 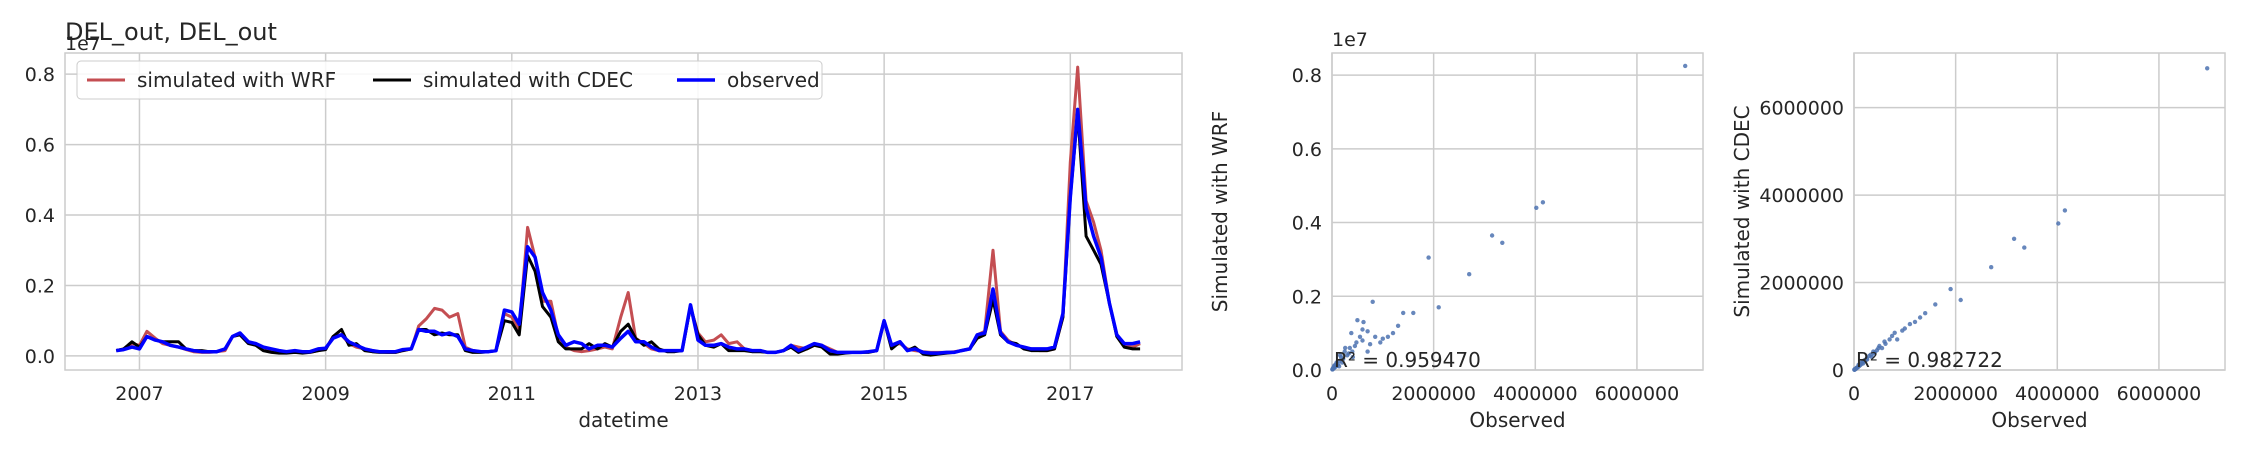 What do you see at coordinates (1407, 360) in the screenshot?
I see `r-squared-annotation: R² = 0.959470` at bounding box center [1407, 360].